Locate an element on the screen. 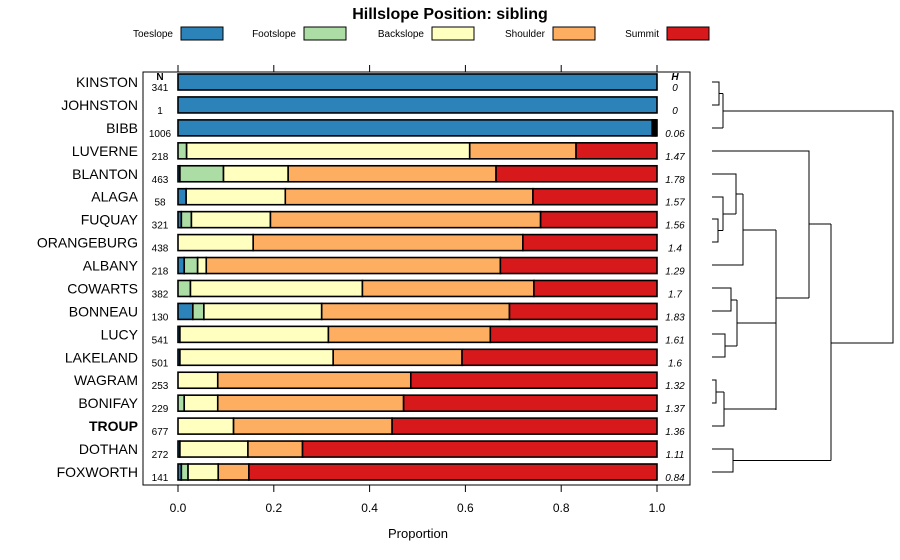 The image size is (900, 560). bar-row: ALBANY 218 1.29 is located at coordinates (384, 267).